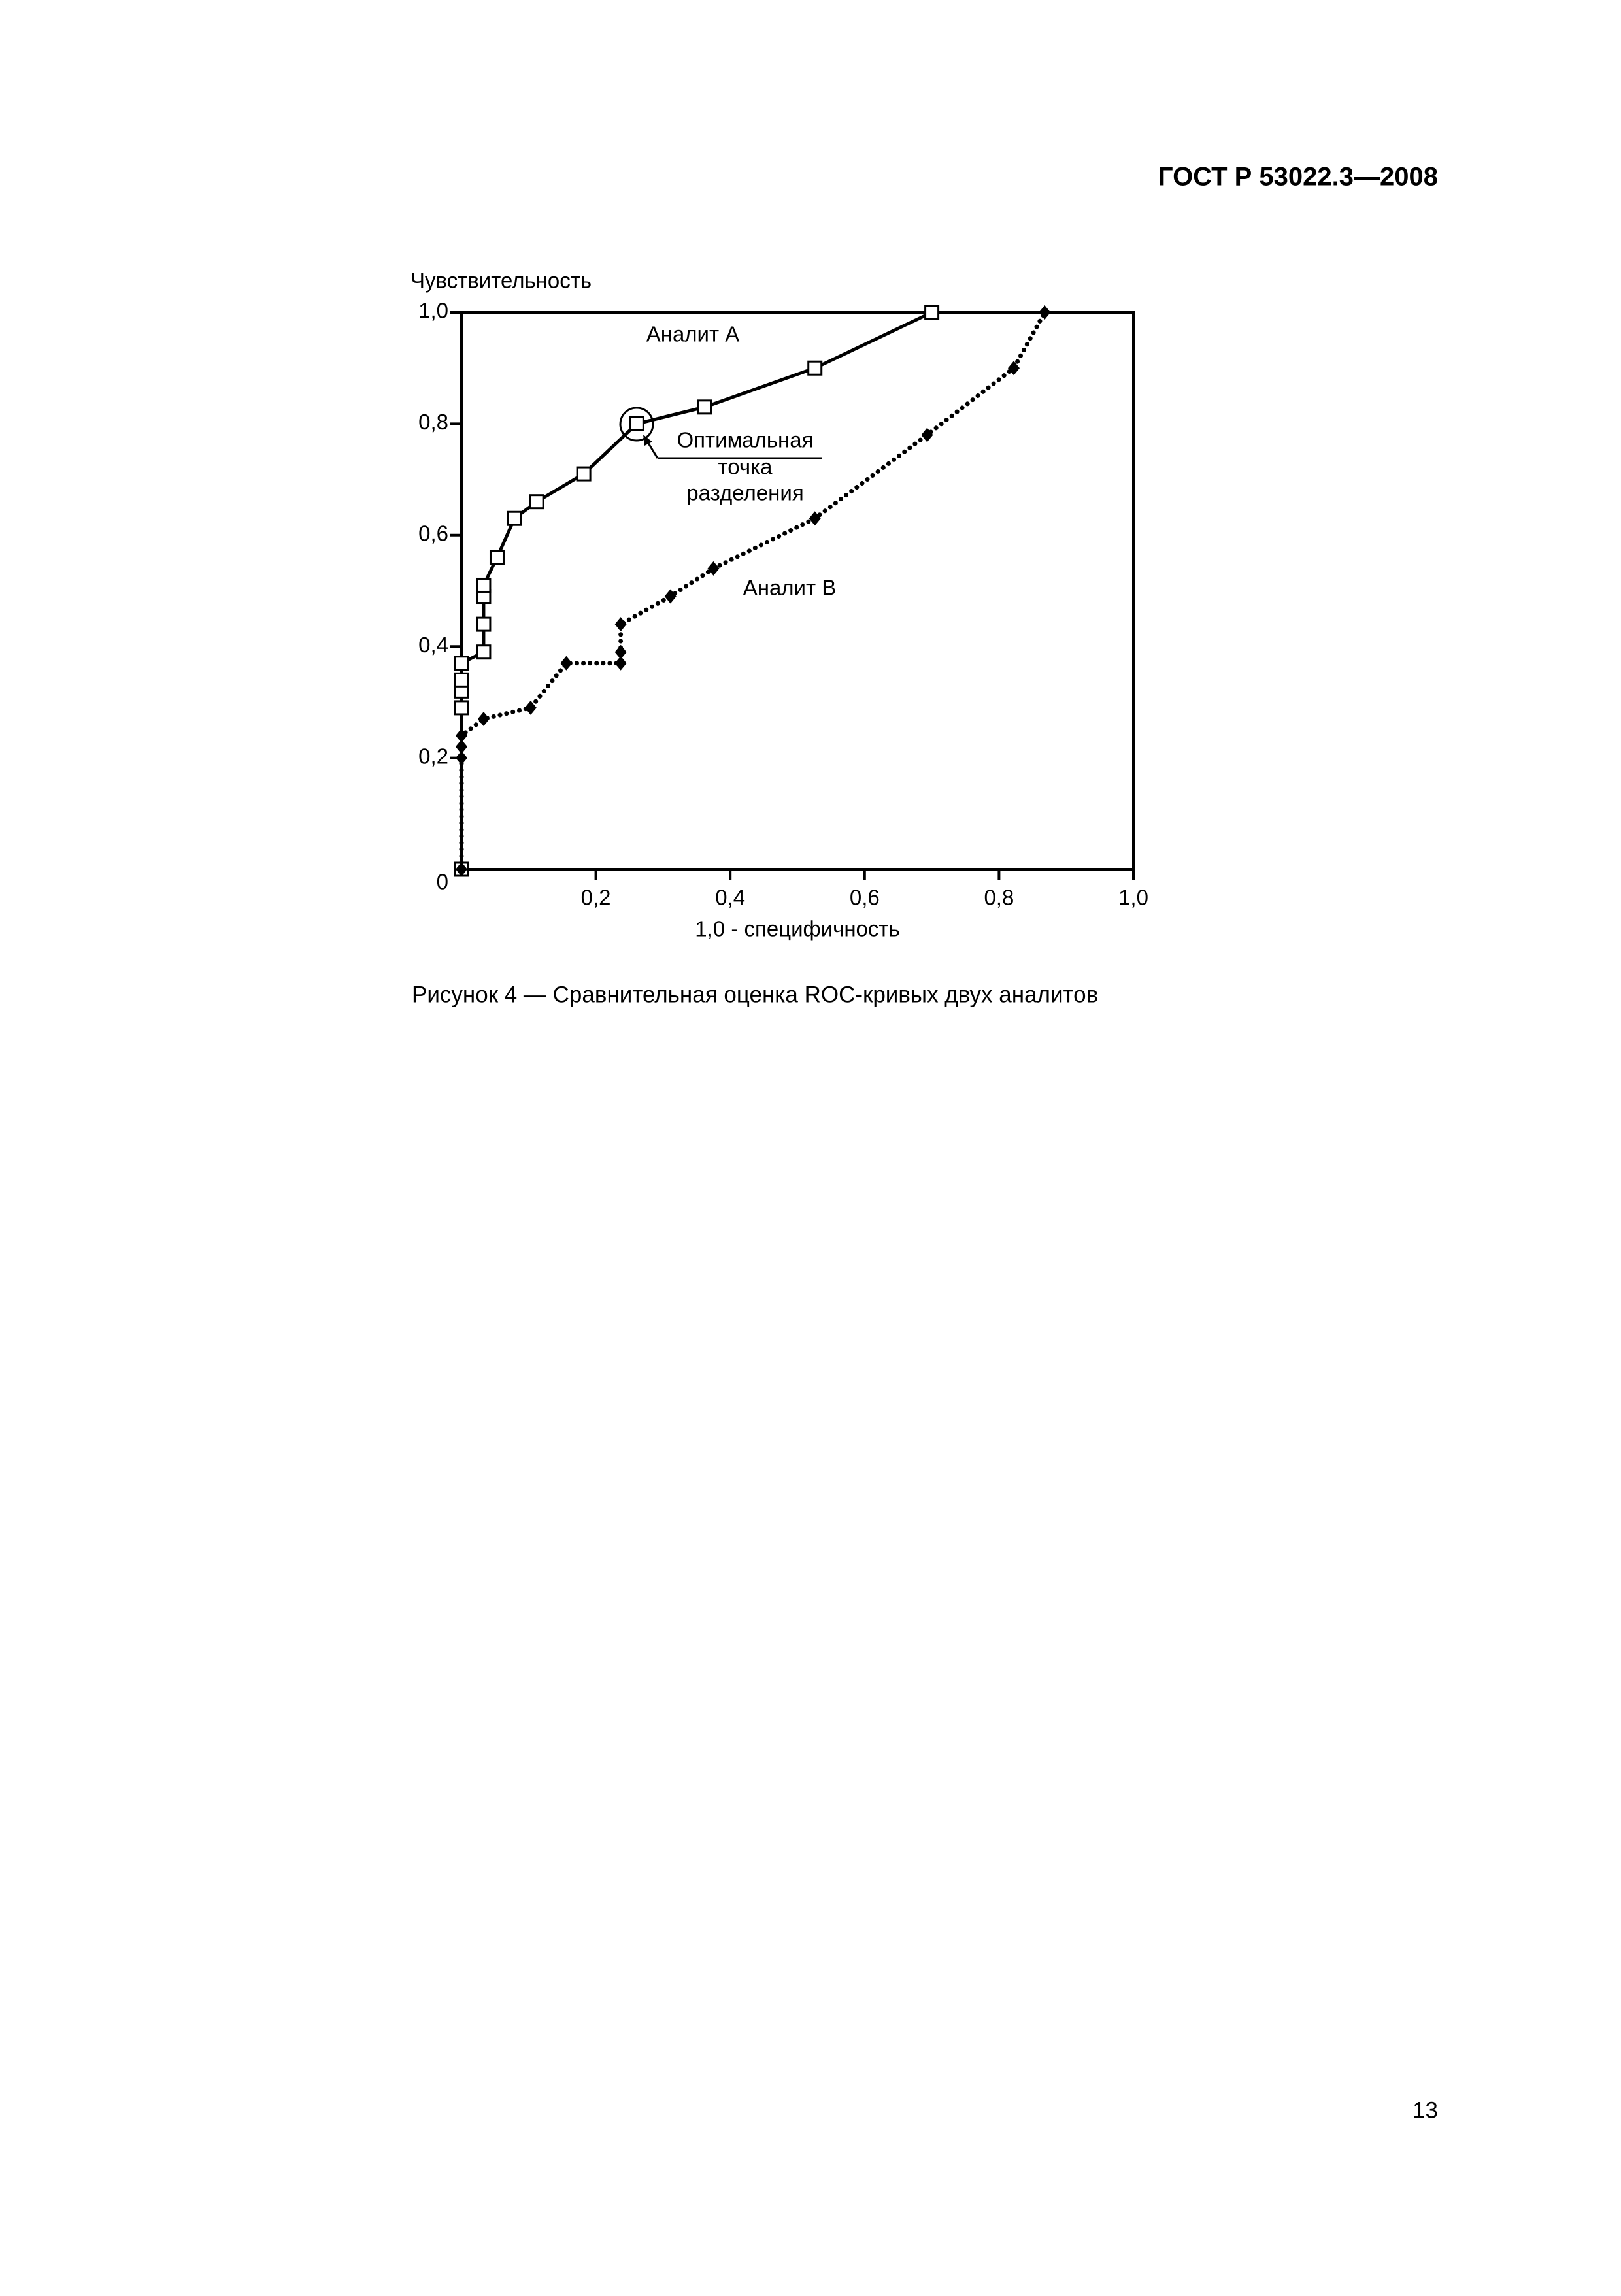  I want to click on y-tick-label: 1,0, so click(433, 311).